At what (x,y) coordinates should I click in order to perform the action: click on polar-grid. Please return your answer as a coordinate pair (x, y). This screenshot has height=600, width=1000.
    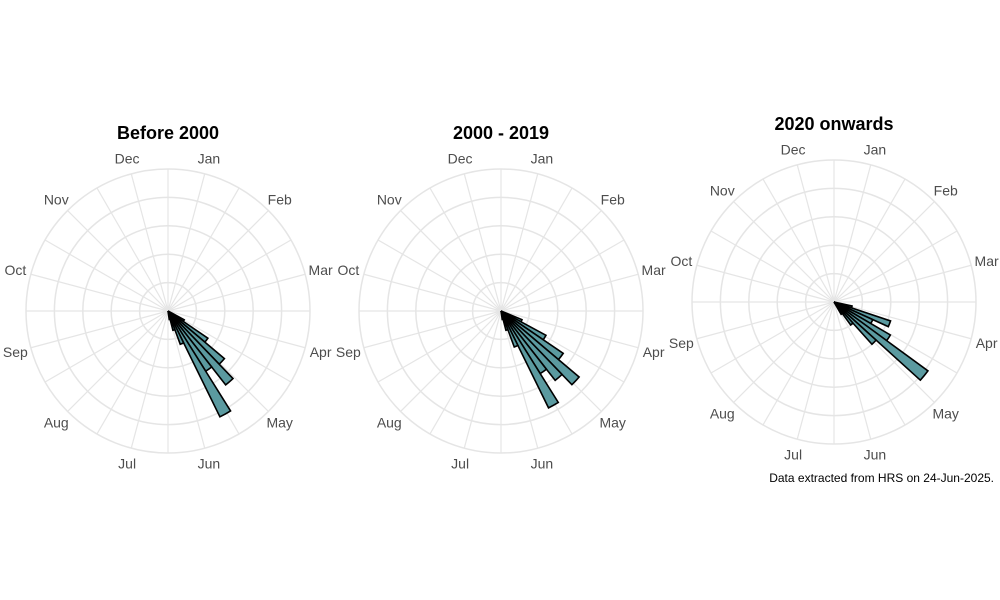
    Looking at the image, I should click on (834, 302).